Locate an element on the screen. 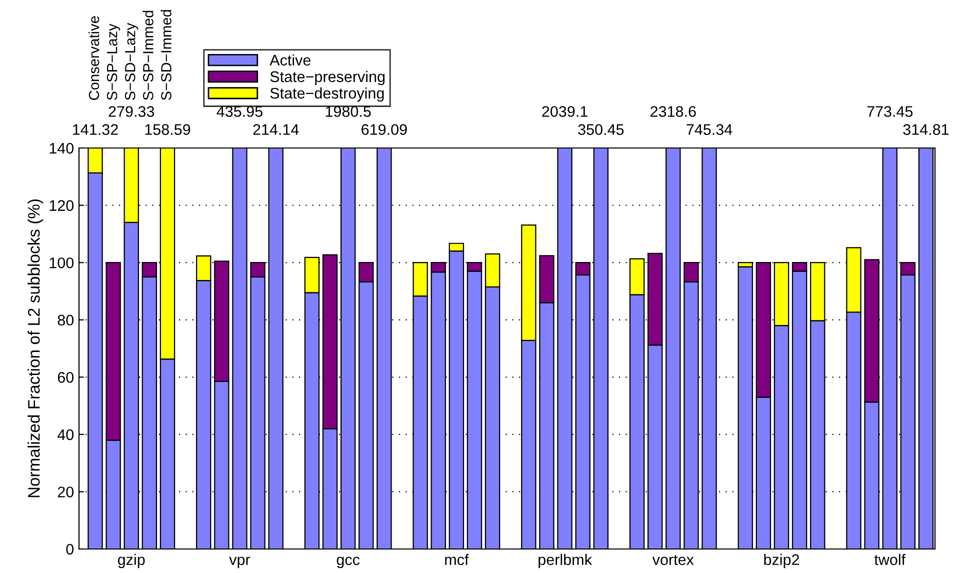 The image size is (953, 573). text: 141.32 is located at coordinates (95, 129).